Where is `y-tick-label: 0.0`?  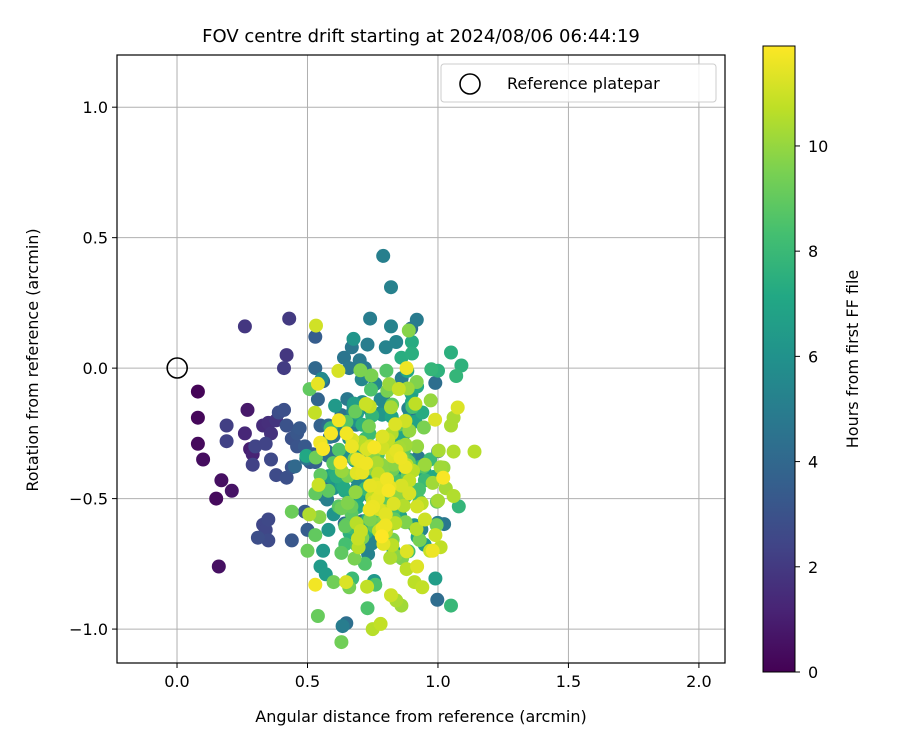 y-tick-label: 0.0 is located at coordinates (95, 368).